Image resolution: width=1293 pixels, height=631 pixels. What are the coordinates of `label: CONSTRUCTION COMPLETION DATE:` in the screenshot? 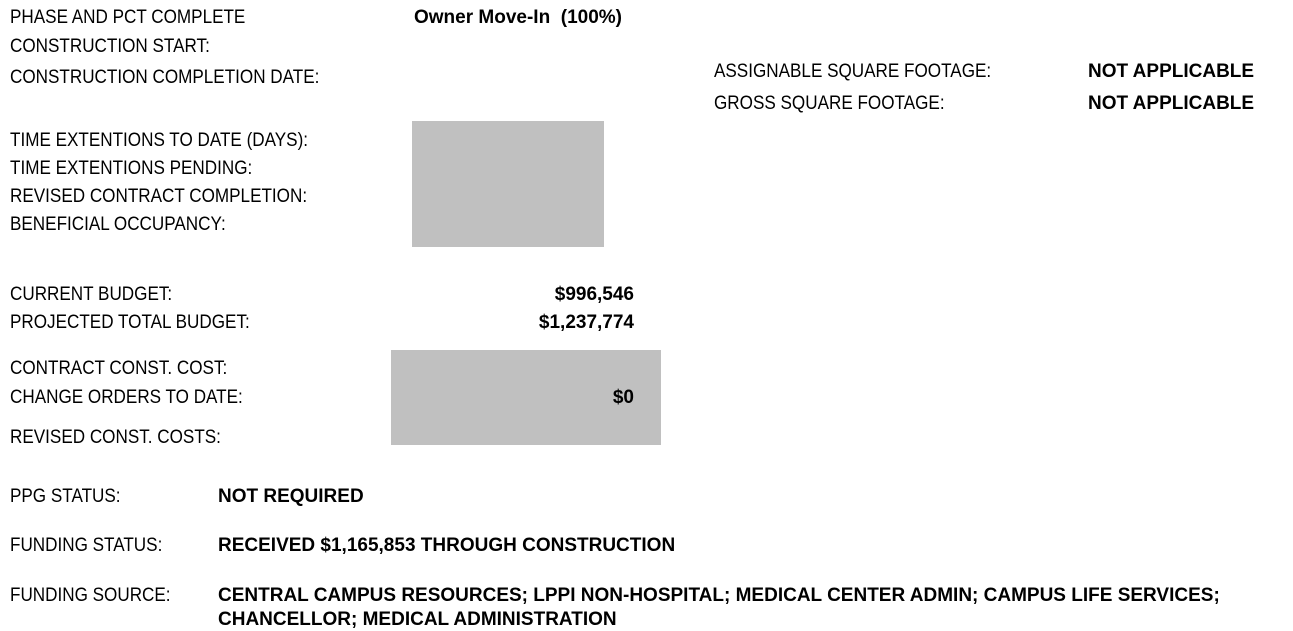 It's located at (165, 77).